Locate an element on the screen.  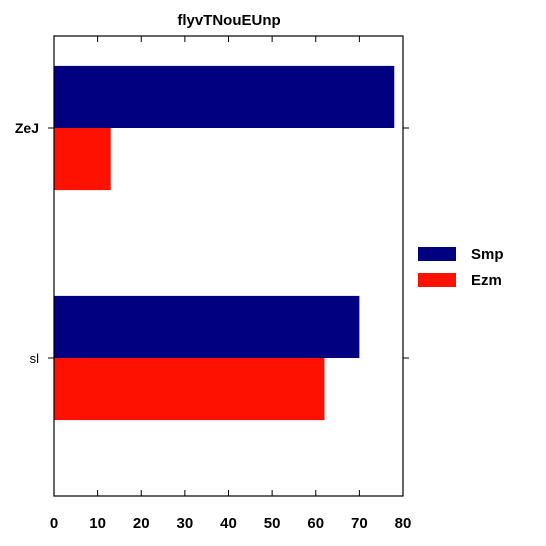
x-tick-label: 10 is located at coordinates (97, 523).